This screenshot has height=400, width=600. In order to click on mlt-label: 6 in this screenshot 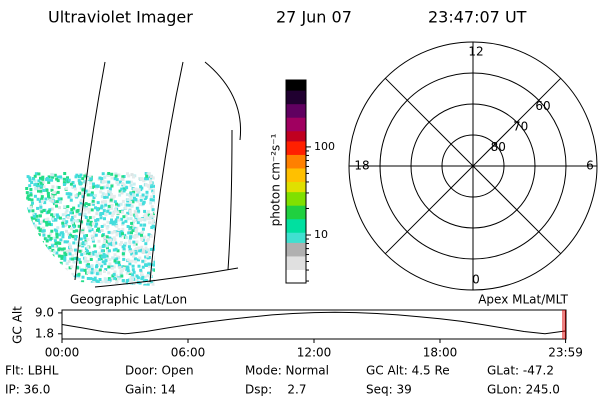, I will do `click(590, 166)`.